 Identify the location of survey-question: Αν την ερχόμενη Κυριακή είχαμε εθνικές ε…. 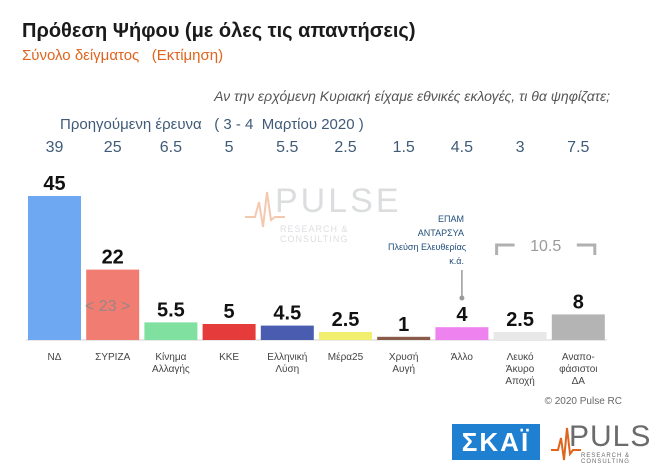
(412, 96).